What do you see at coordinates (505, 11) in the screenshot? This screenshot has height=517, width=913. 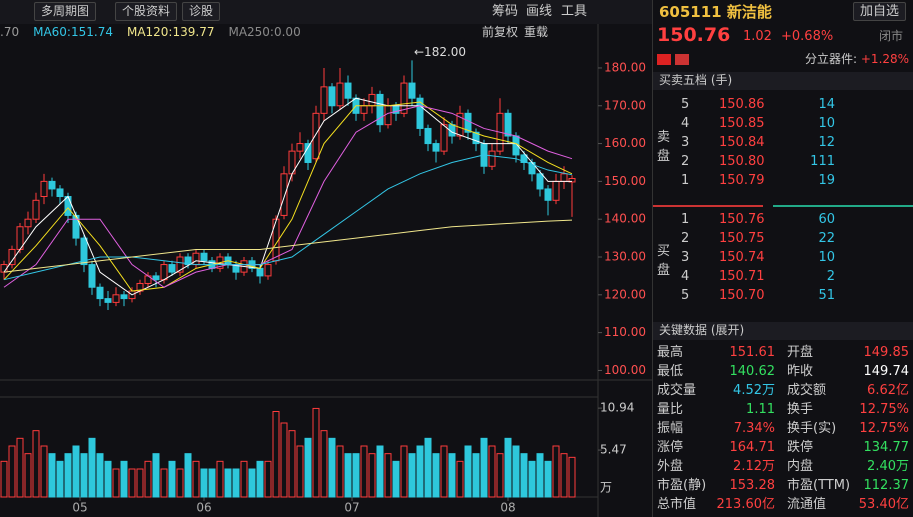 I see `tool: 筹码` at bounding box center [505, 11].